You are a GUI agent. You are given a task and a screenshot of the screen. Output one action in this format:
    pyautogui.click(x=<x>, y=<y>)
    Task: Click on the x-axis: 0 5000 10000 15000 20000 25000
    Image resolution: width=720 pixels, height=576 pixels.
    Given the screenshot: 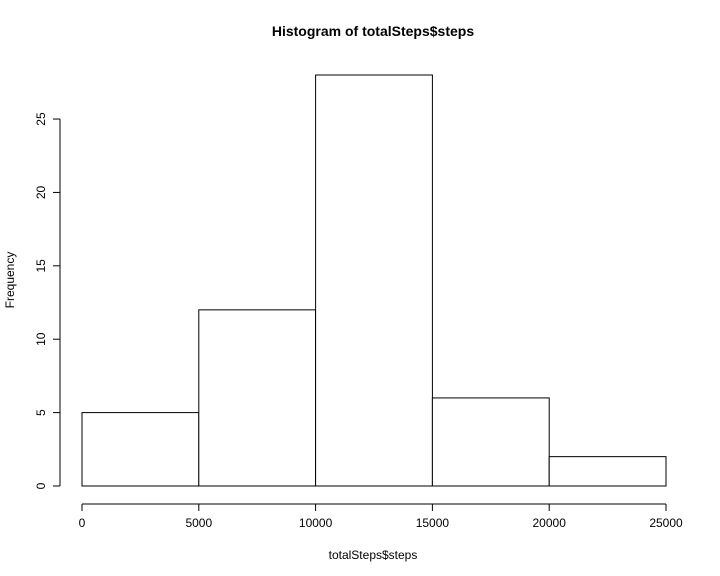 What is the action you would take?
    pyautogui.click(x=381, y=516)
    